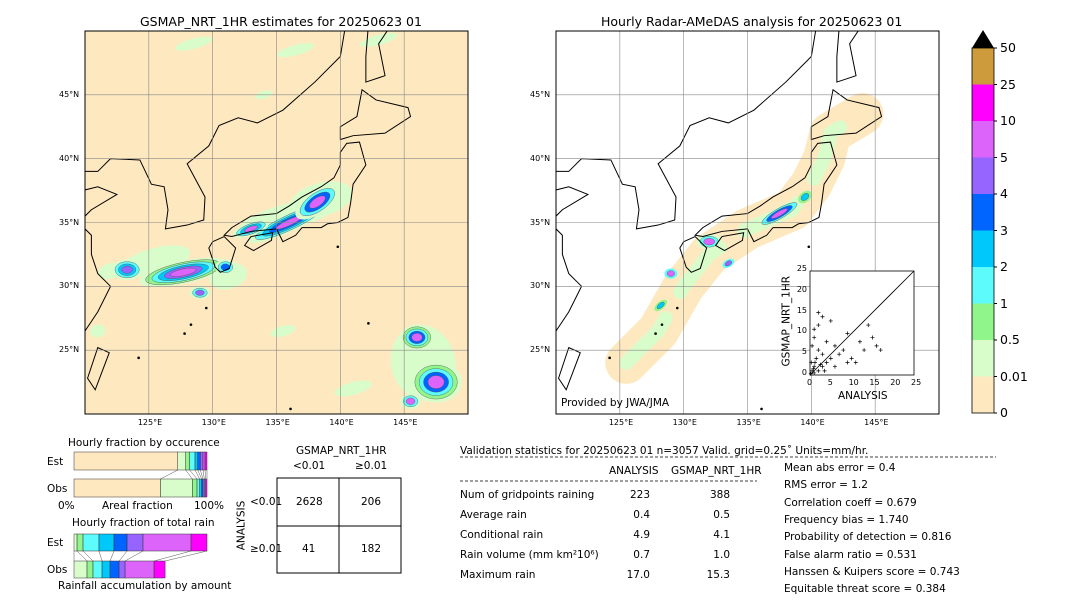  What do you see at coordinates (804, 352) in the screenshot?
I see `scatter-y-tick: 5` at bounding box center [804, 352].